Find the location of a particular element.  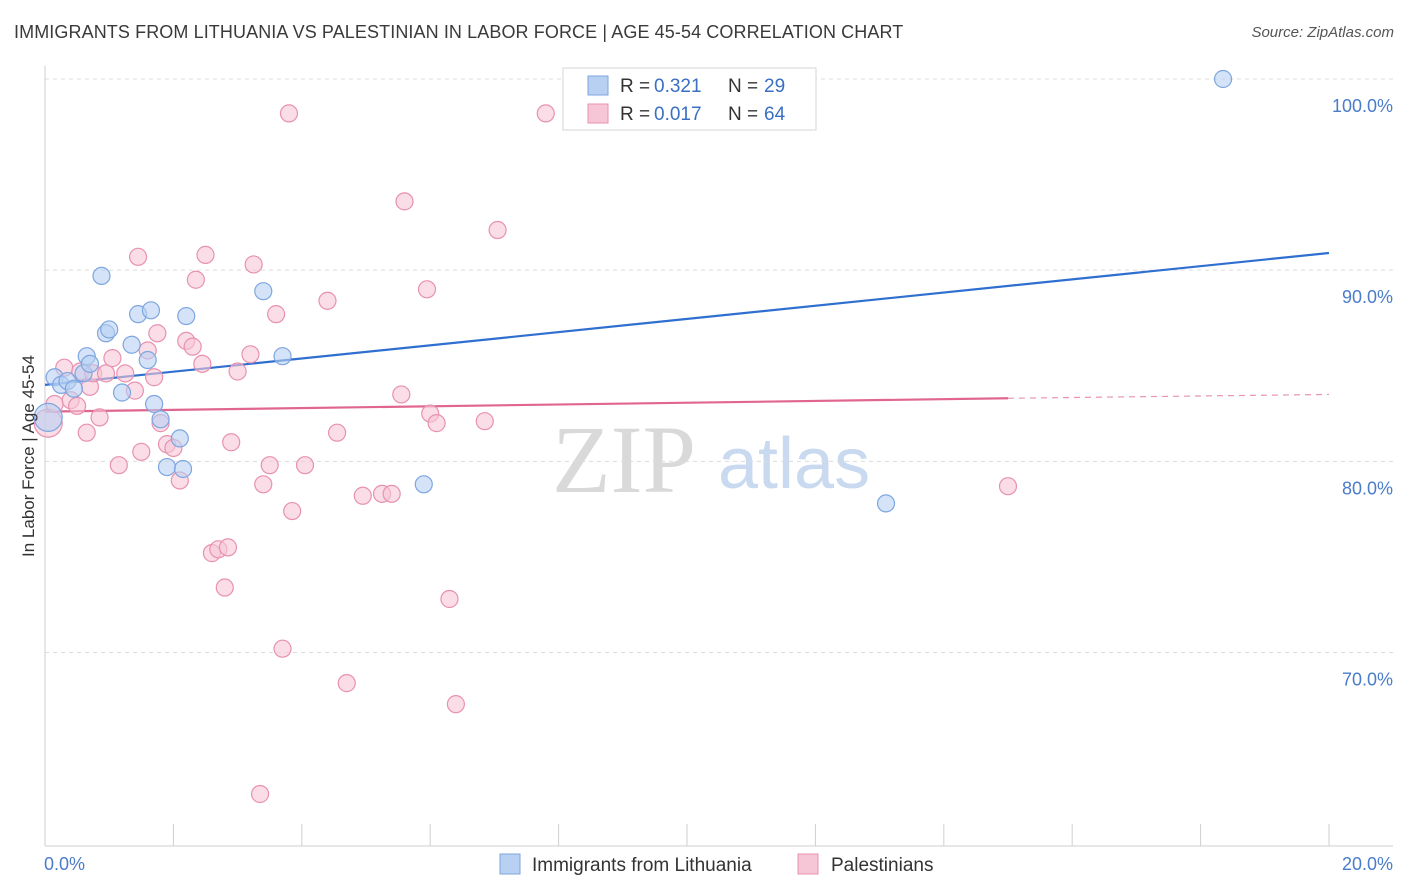

bottom-legend: Immigrants from Lithuania Palestinians is located at coordinates (716, 864).